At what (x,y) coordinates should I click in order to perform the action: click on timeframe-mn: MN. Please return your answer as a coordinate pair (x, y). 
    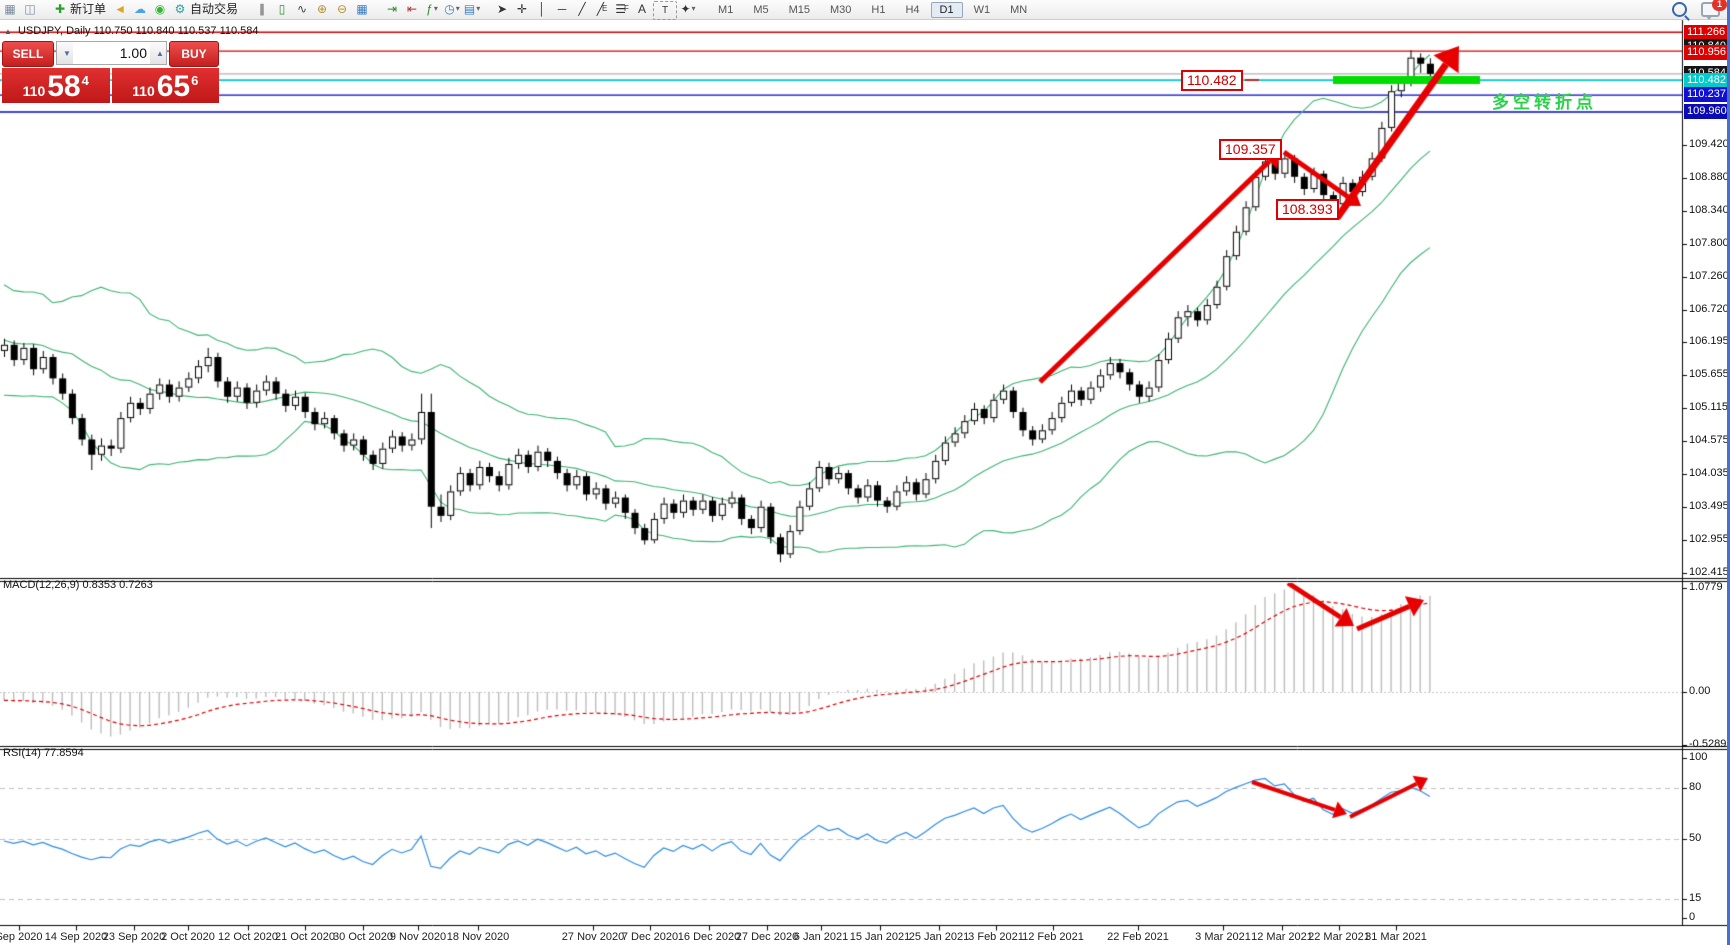
    Looking at the image, I should click on (1019, 9).